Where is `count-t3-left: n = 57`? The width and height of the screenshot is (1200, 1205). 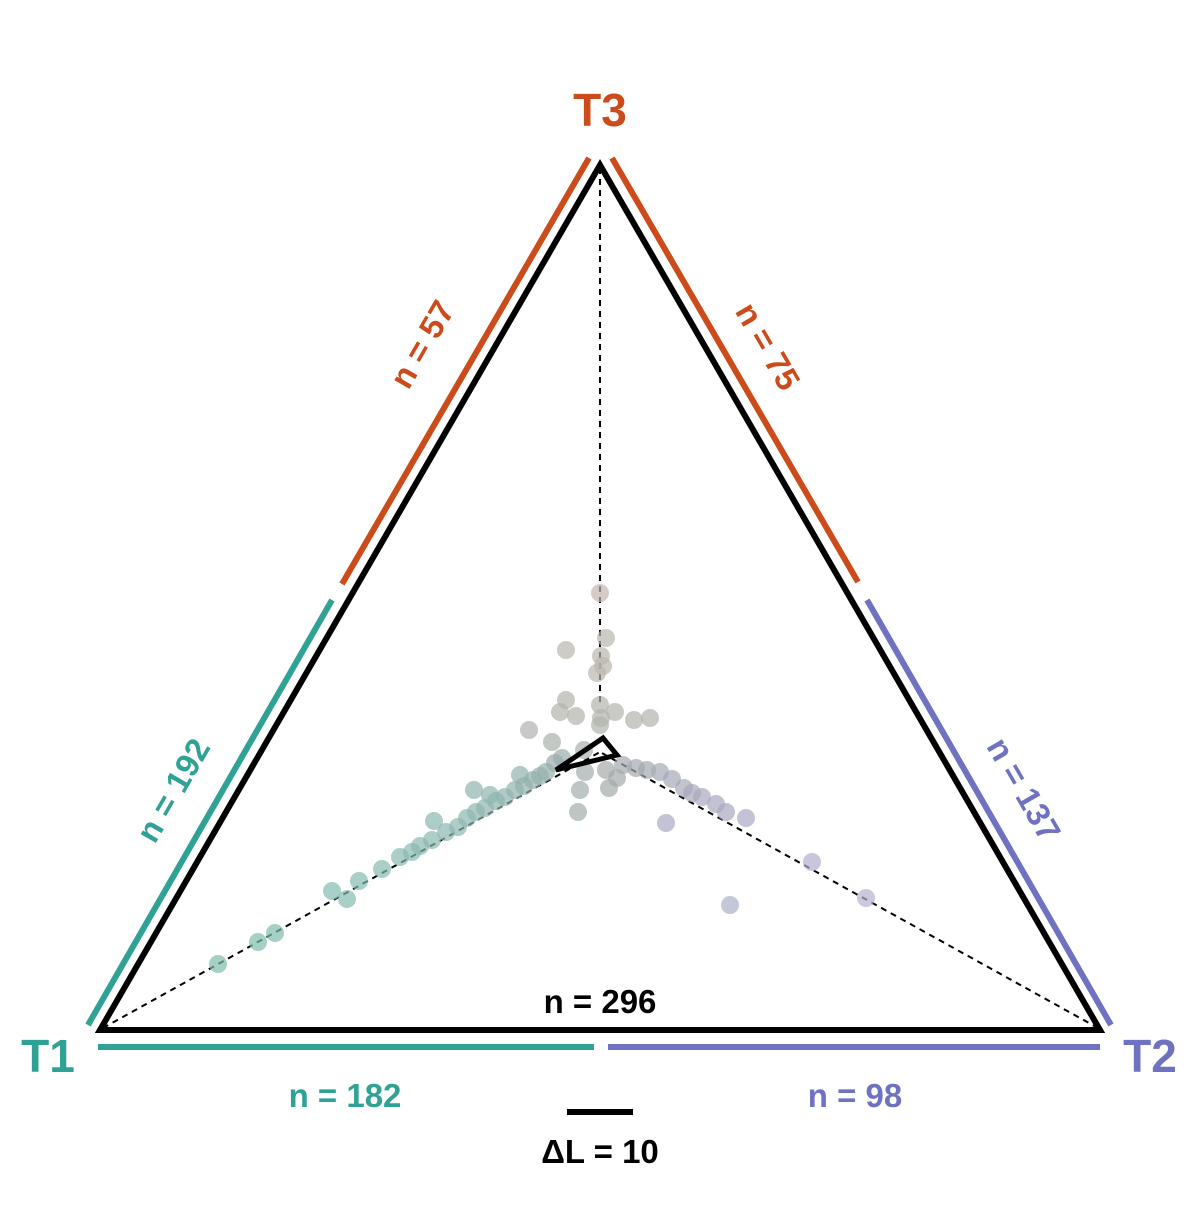 count-t3-left: n = 57 is located at coordinates (421, 344).